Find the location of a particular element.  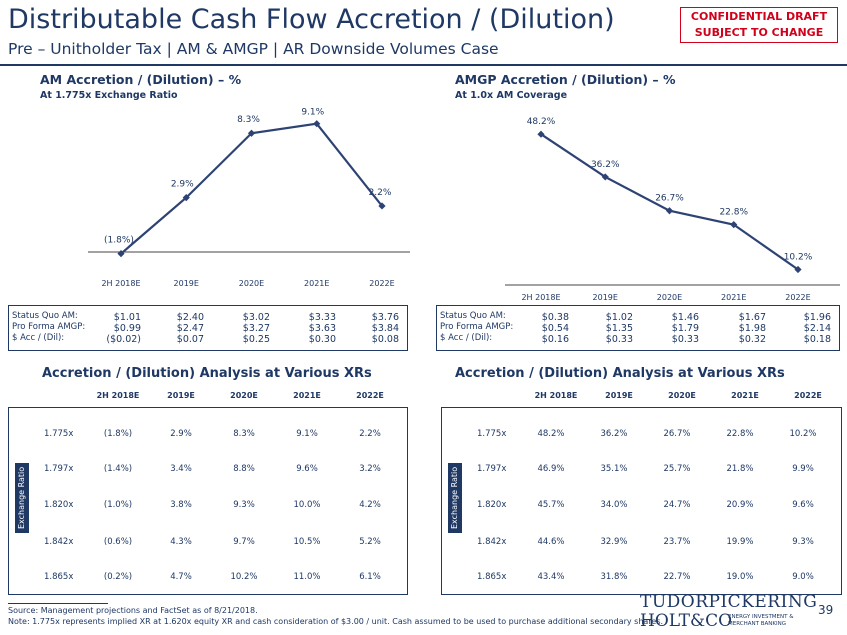

table-cell: 32.9% is located at coordinates (614, 542).